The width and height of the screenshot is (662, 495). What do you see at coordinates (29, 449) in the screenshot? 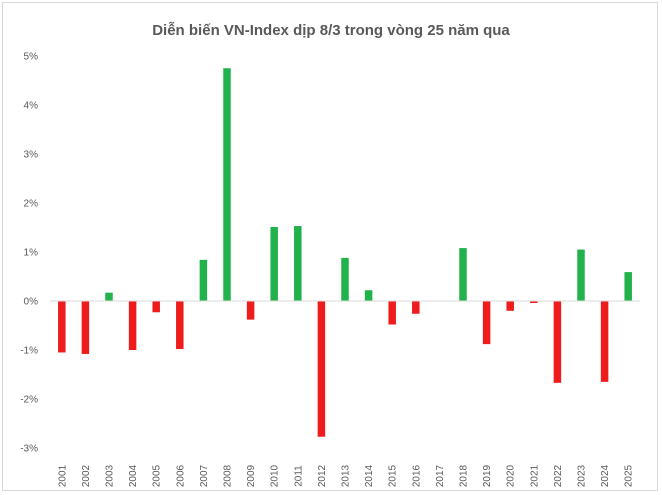
I see `y-tick-label: -3%` at bounding box center [29, 449].